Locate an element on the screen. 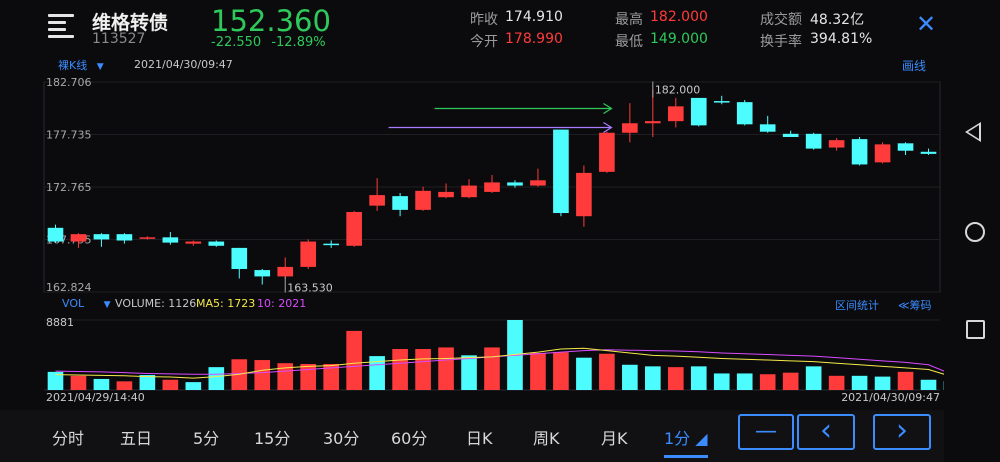 This screenshot has width=1000, height=462. period-tab: 分时 is located at coordinates (68, 438).